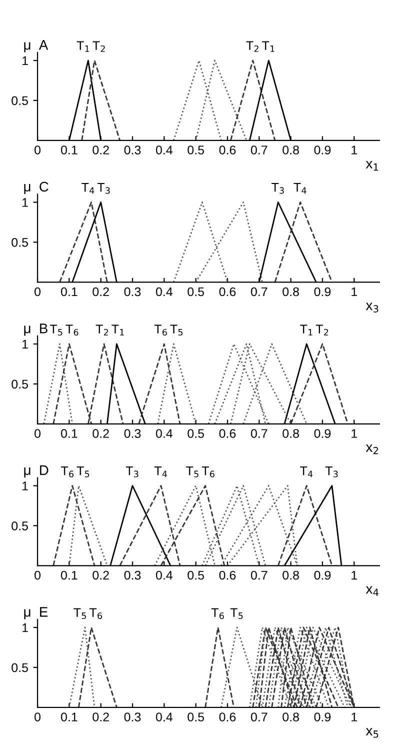 The height and width of the screenshot is (750, 417). Describe the element at coordinates (372, 591) in the screenshot. I see `x-axis-title: x$_{4}$` at that location.